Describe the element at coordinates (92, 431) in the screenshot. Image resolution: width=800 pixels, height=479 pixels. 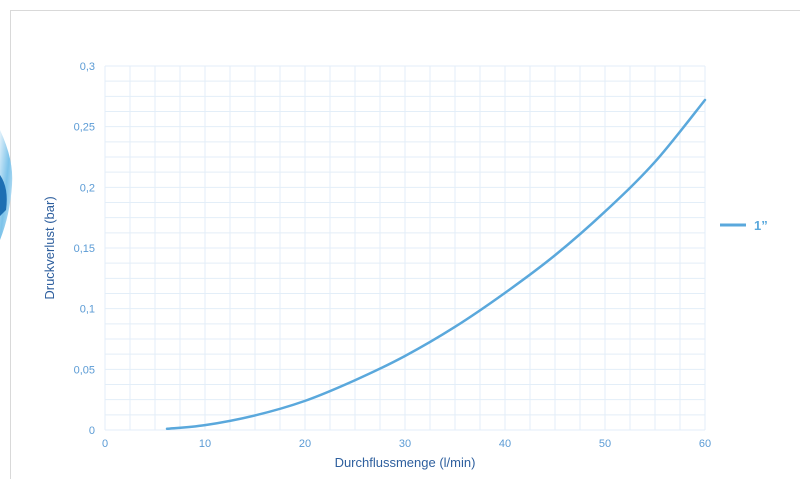
I see `y-tick-label: 0` at that location.